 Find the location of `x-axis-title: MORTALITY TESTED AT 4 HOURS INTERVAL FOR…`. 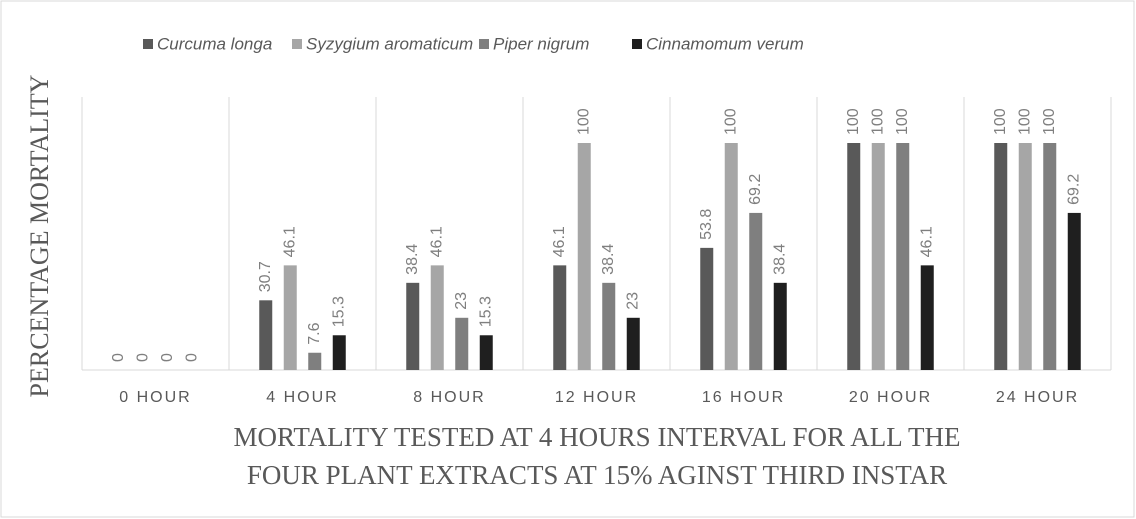

x-axis-title: MORTALITY TESTED AT 4 HOURS INTERVAL FOR… is located at coordinates (596, 437).